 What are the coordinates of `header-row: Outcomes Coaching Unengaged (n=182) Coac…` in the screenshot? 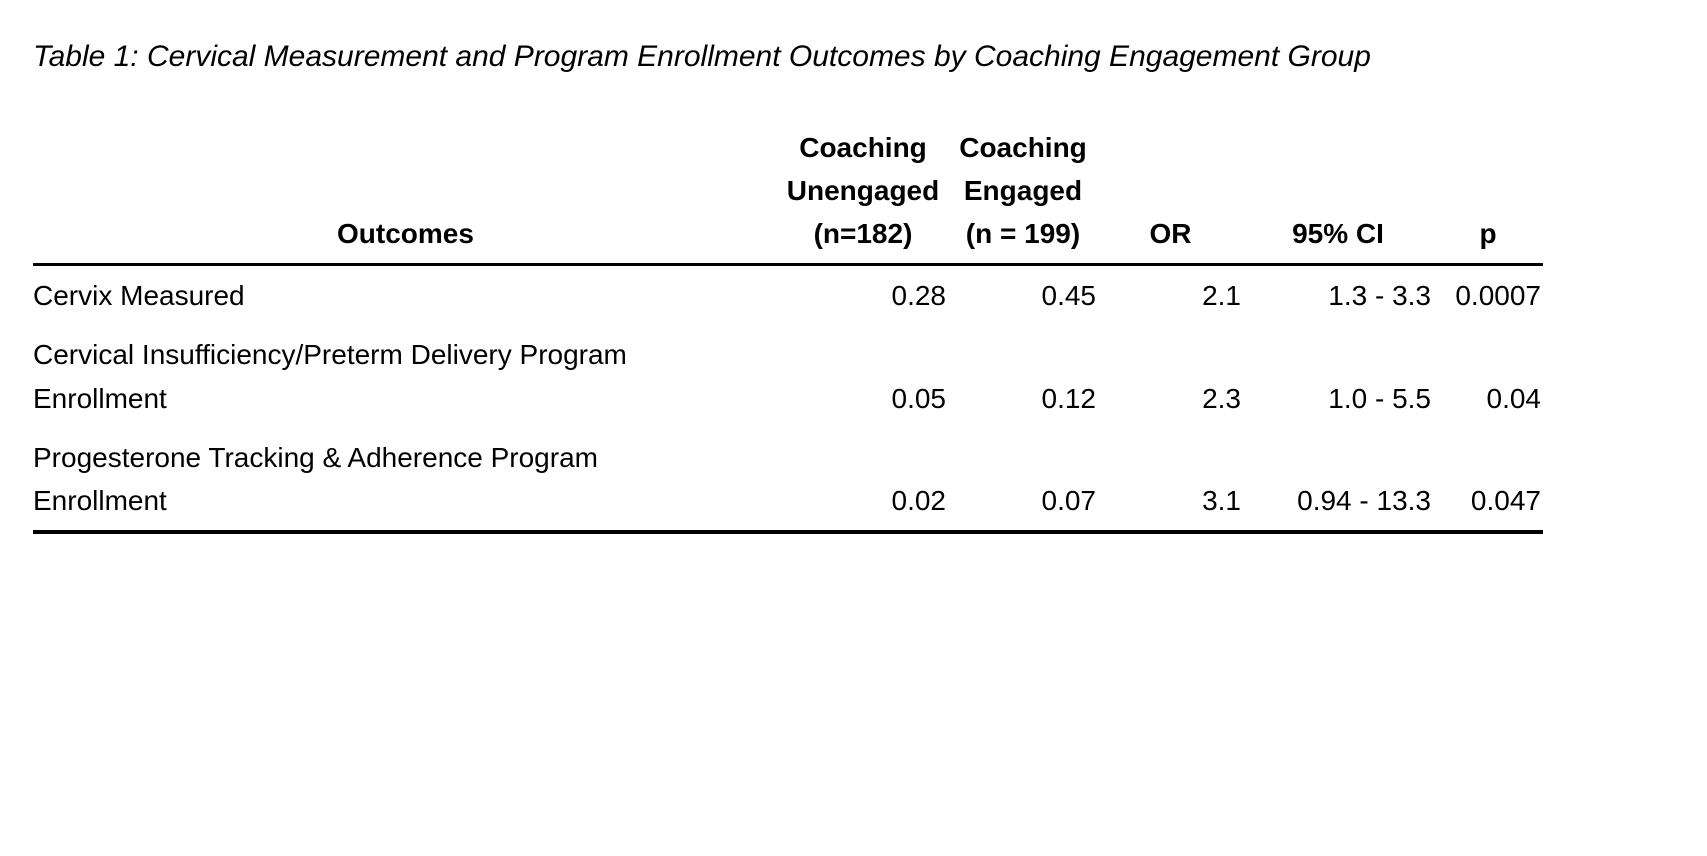 It's located at (788, 196).